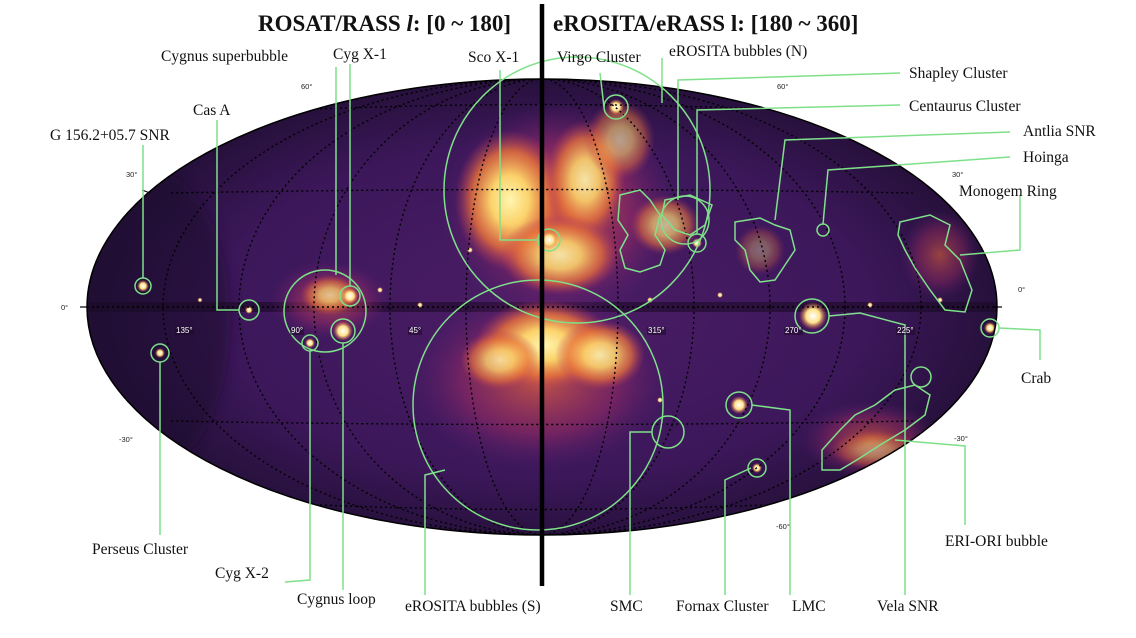  Describe the element at coordinates (1022, 289) in the screenshot. I see `lat-label-0-right: 0°` at that location.